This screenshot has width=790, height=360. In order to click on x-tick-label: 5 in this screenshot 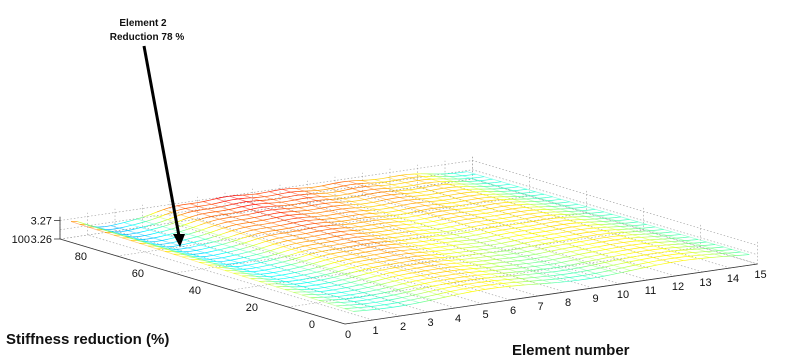, I will do `click(485, 315)`.